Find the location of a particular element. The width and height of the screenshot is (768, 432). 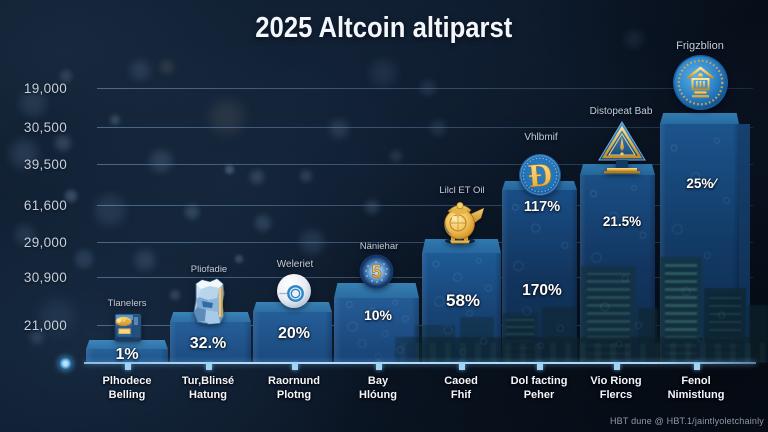

svg-text: 5 is located at coordinates (376, 272).